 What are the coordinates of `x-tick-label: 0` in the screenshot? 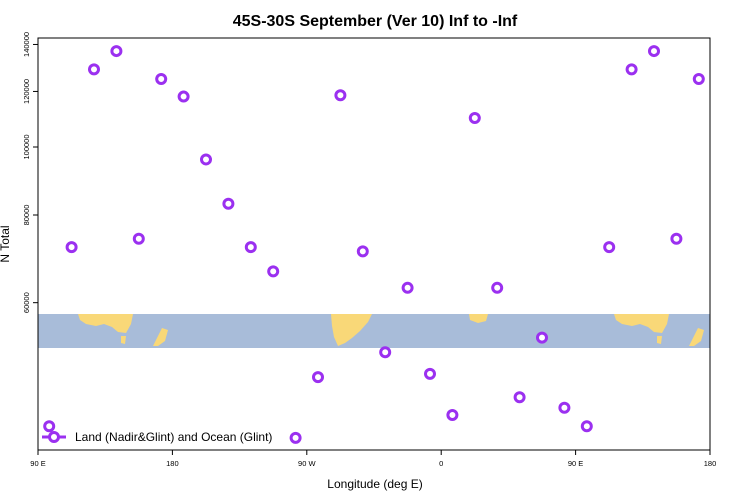 It's located at (441, 463).